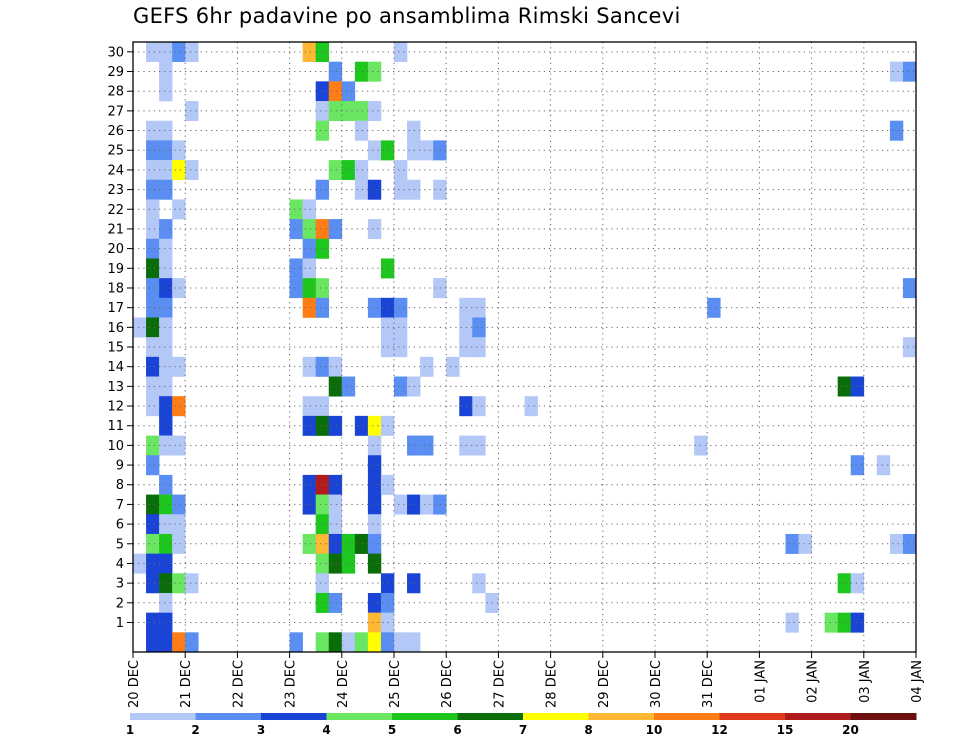  Describe the element at coordinates (115, 308) in the screenshot. I see `y-tick-label: 17` at that location.